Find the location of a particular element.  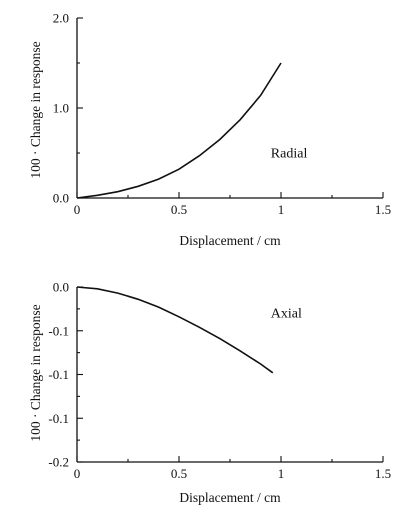

curve-annotation: Axial is located at coordinates (286, 314).